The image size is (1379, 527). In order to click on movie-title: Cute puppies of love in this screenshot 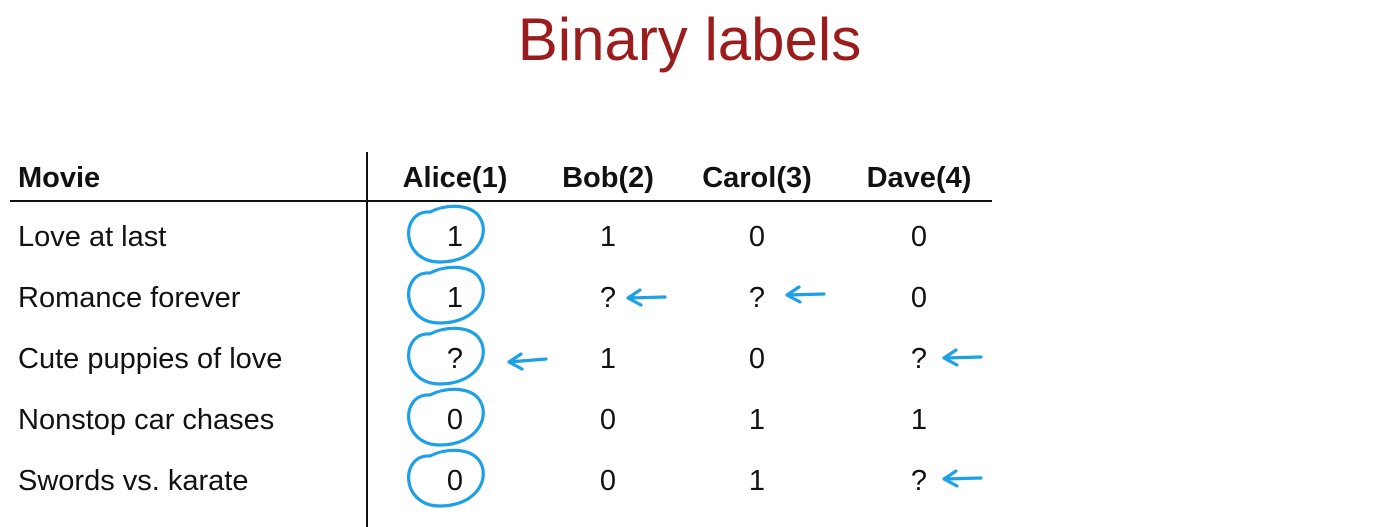, I will do `click(150, 359)`.